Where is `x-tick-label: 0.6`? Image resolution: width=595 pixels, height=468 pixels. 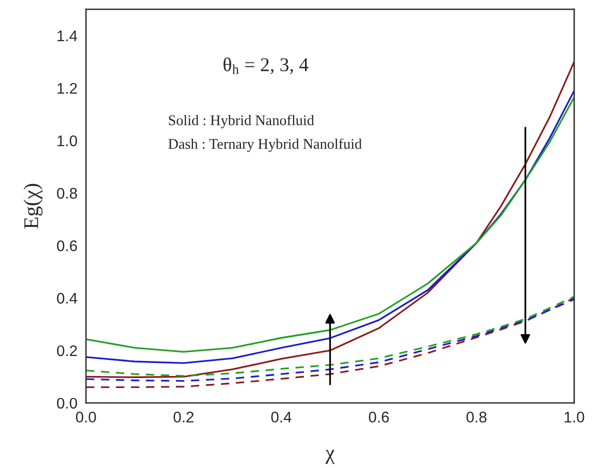 x-tick-label: 0.6 is located at coordinates (378, 417).